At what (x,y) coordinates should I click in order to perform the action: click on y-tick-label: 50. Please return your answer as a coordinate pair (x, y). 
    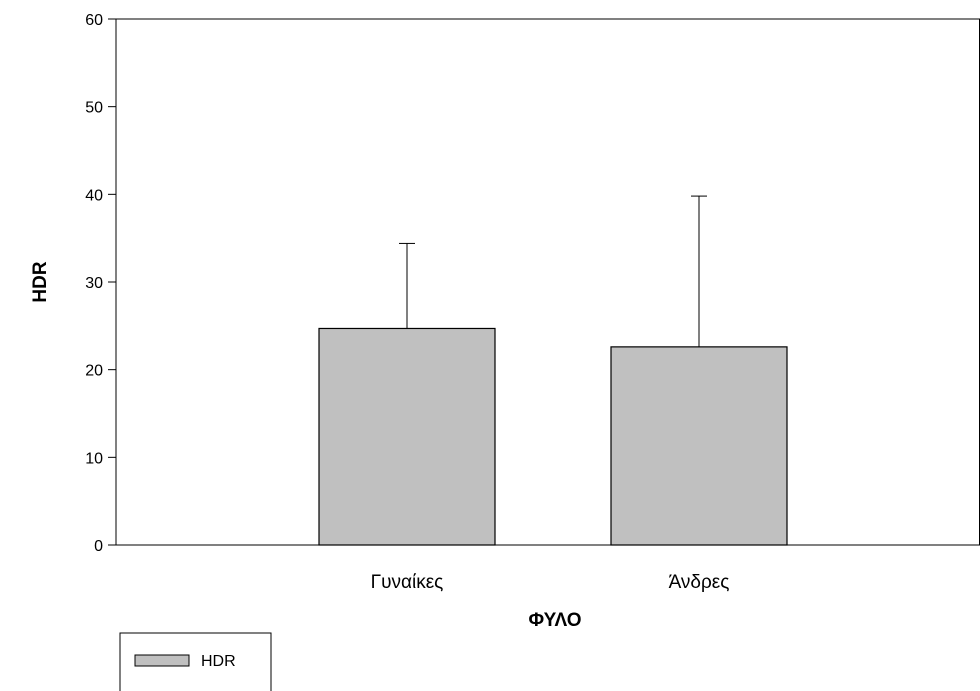
    Looking at the image, I should click on (94, 108).